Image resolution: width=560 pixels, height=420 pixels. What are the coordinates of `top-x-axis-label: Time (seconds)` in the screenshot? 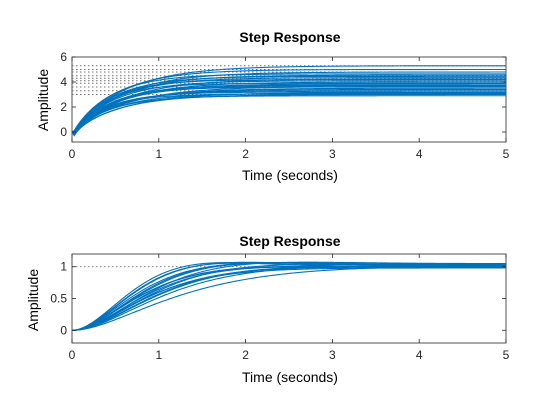 It's located at (290, 175).